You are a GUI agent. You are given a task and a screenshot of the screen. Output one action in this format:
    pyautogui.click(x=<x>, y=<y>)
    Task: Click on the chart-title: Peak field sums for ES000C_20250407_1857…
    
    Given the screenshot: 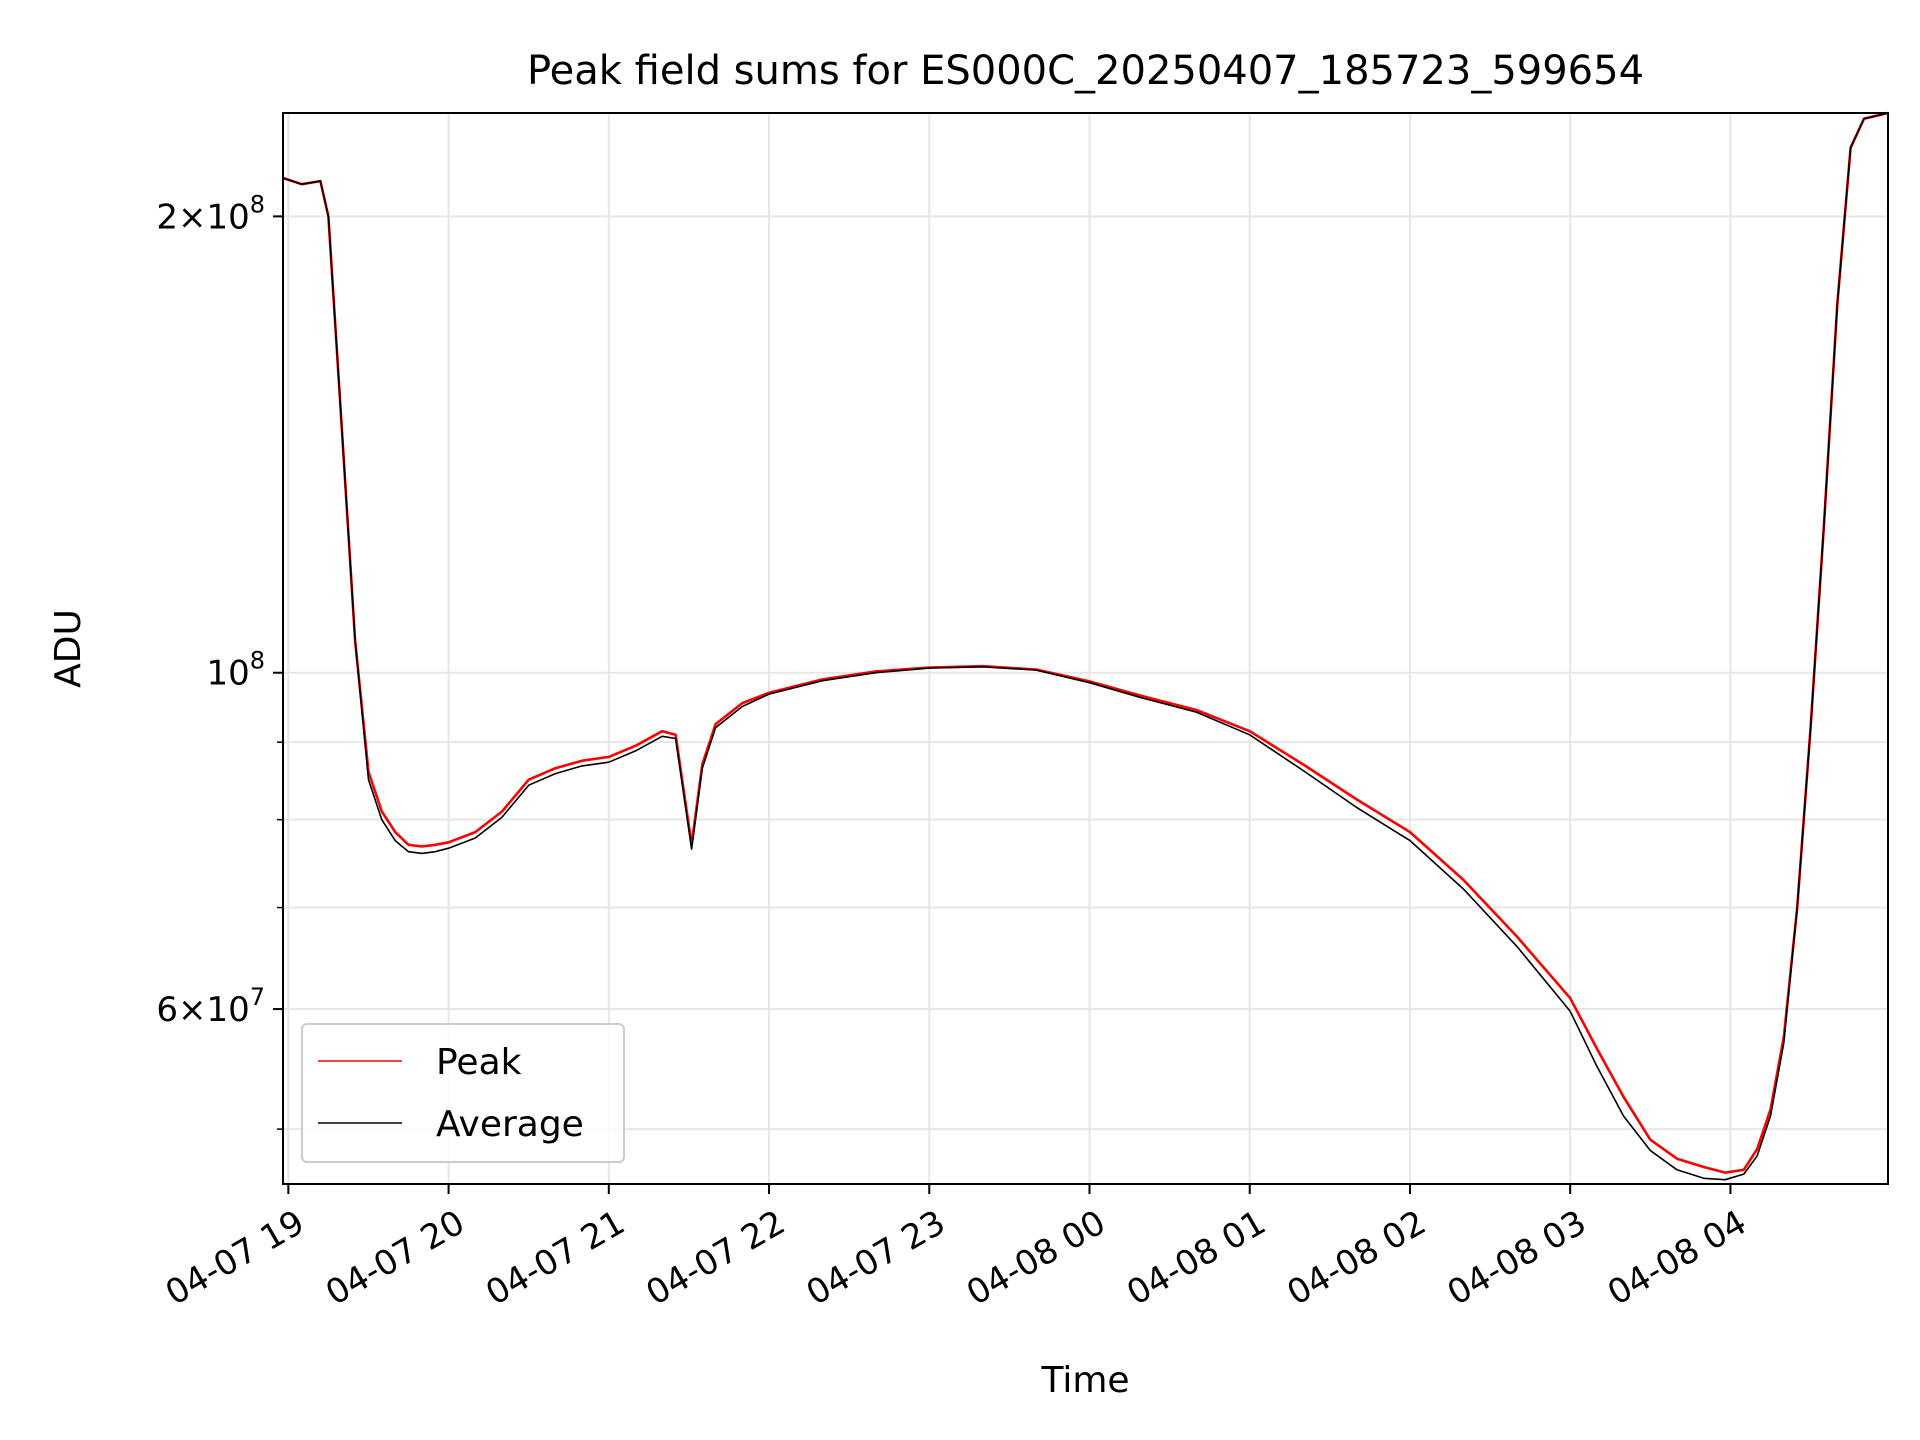 What is the action you would take?
    pyautogui.click(x=1085, y=71)
    